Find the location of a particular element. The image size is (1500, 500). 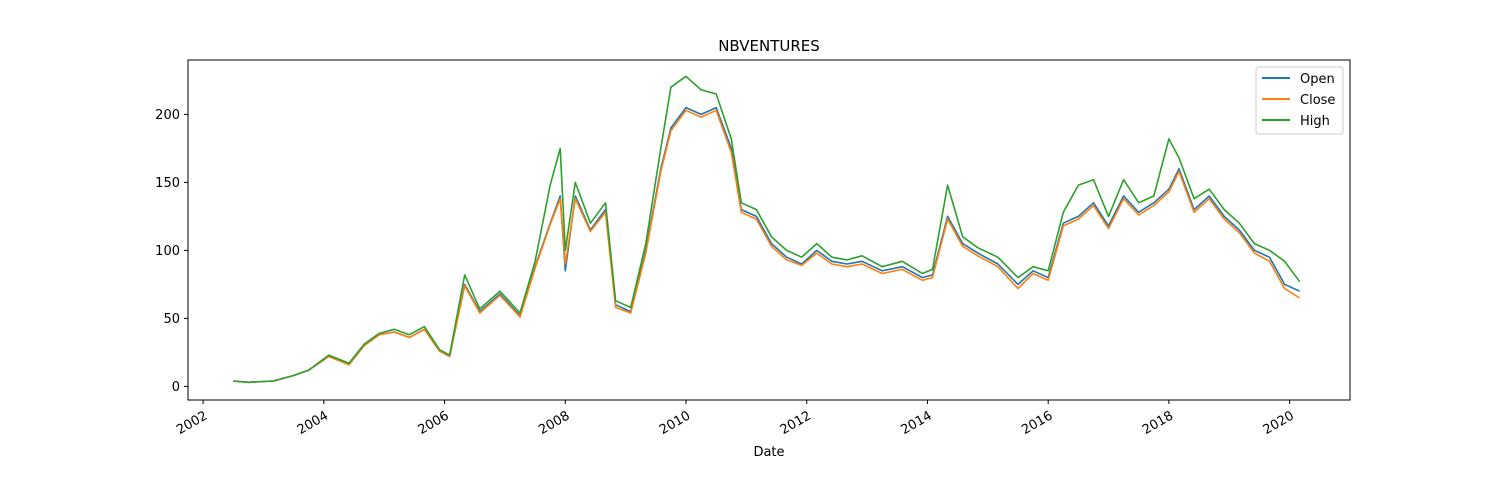

y-tick-label: 200 is located at coordinates (167, 115).